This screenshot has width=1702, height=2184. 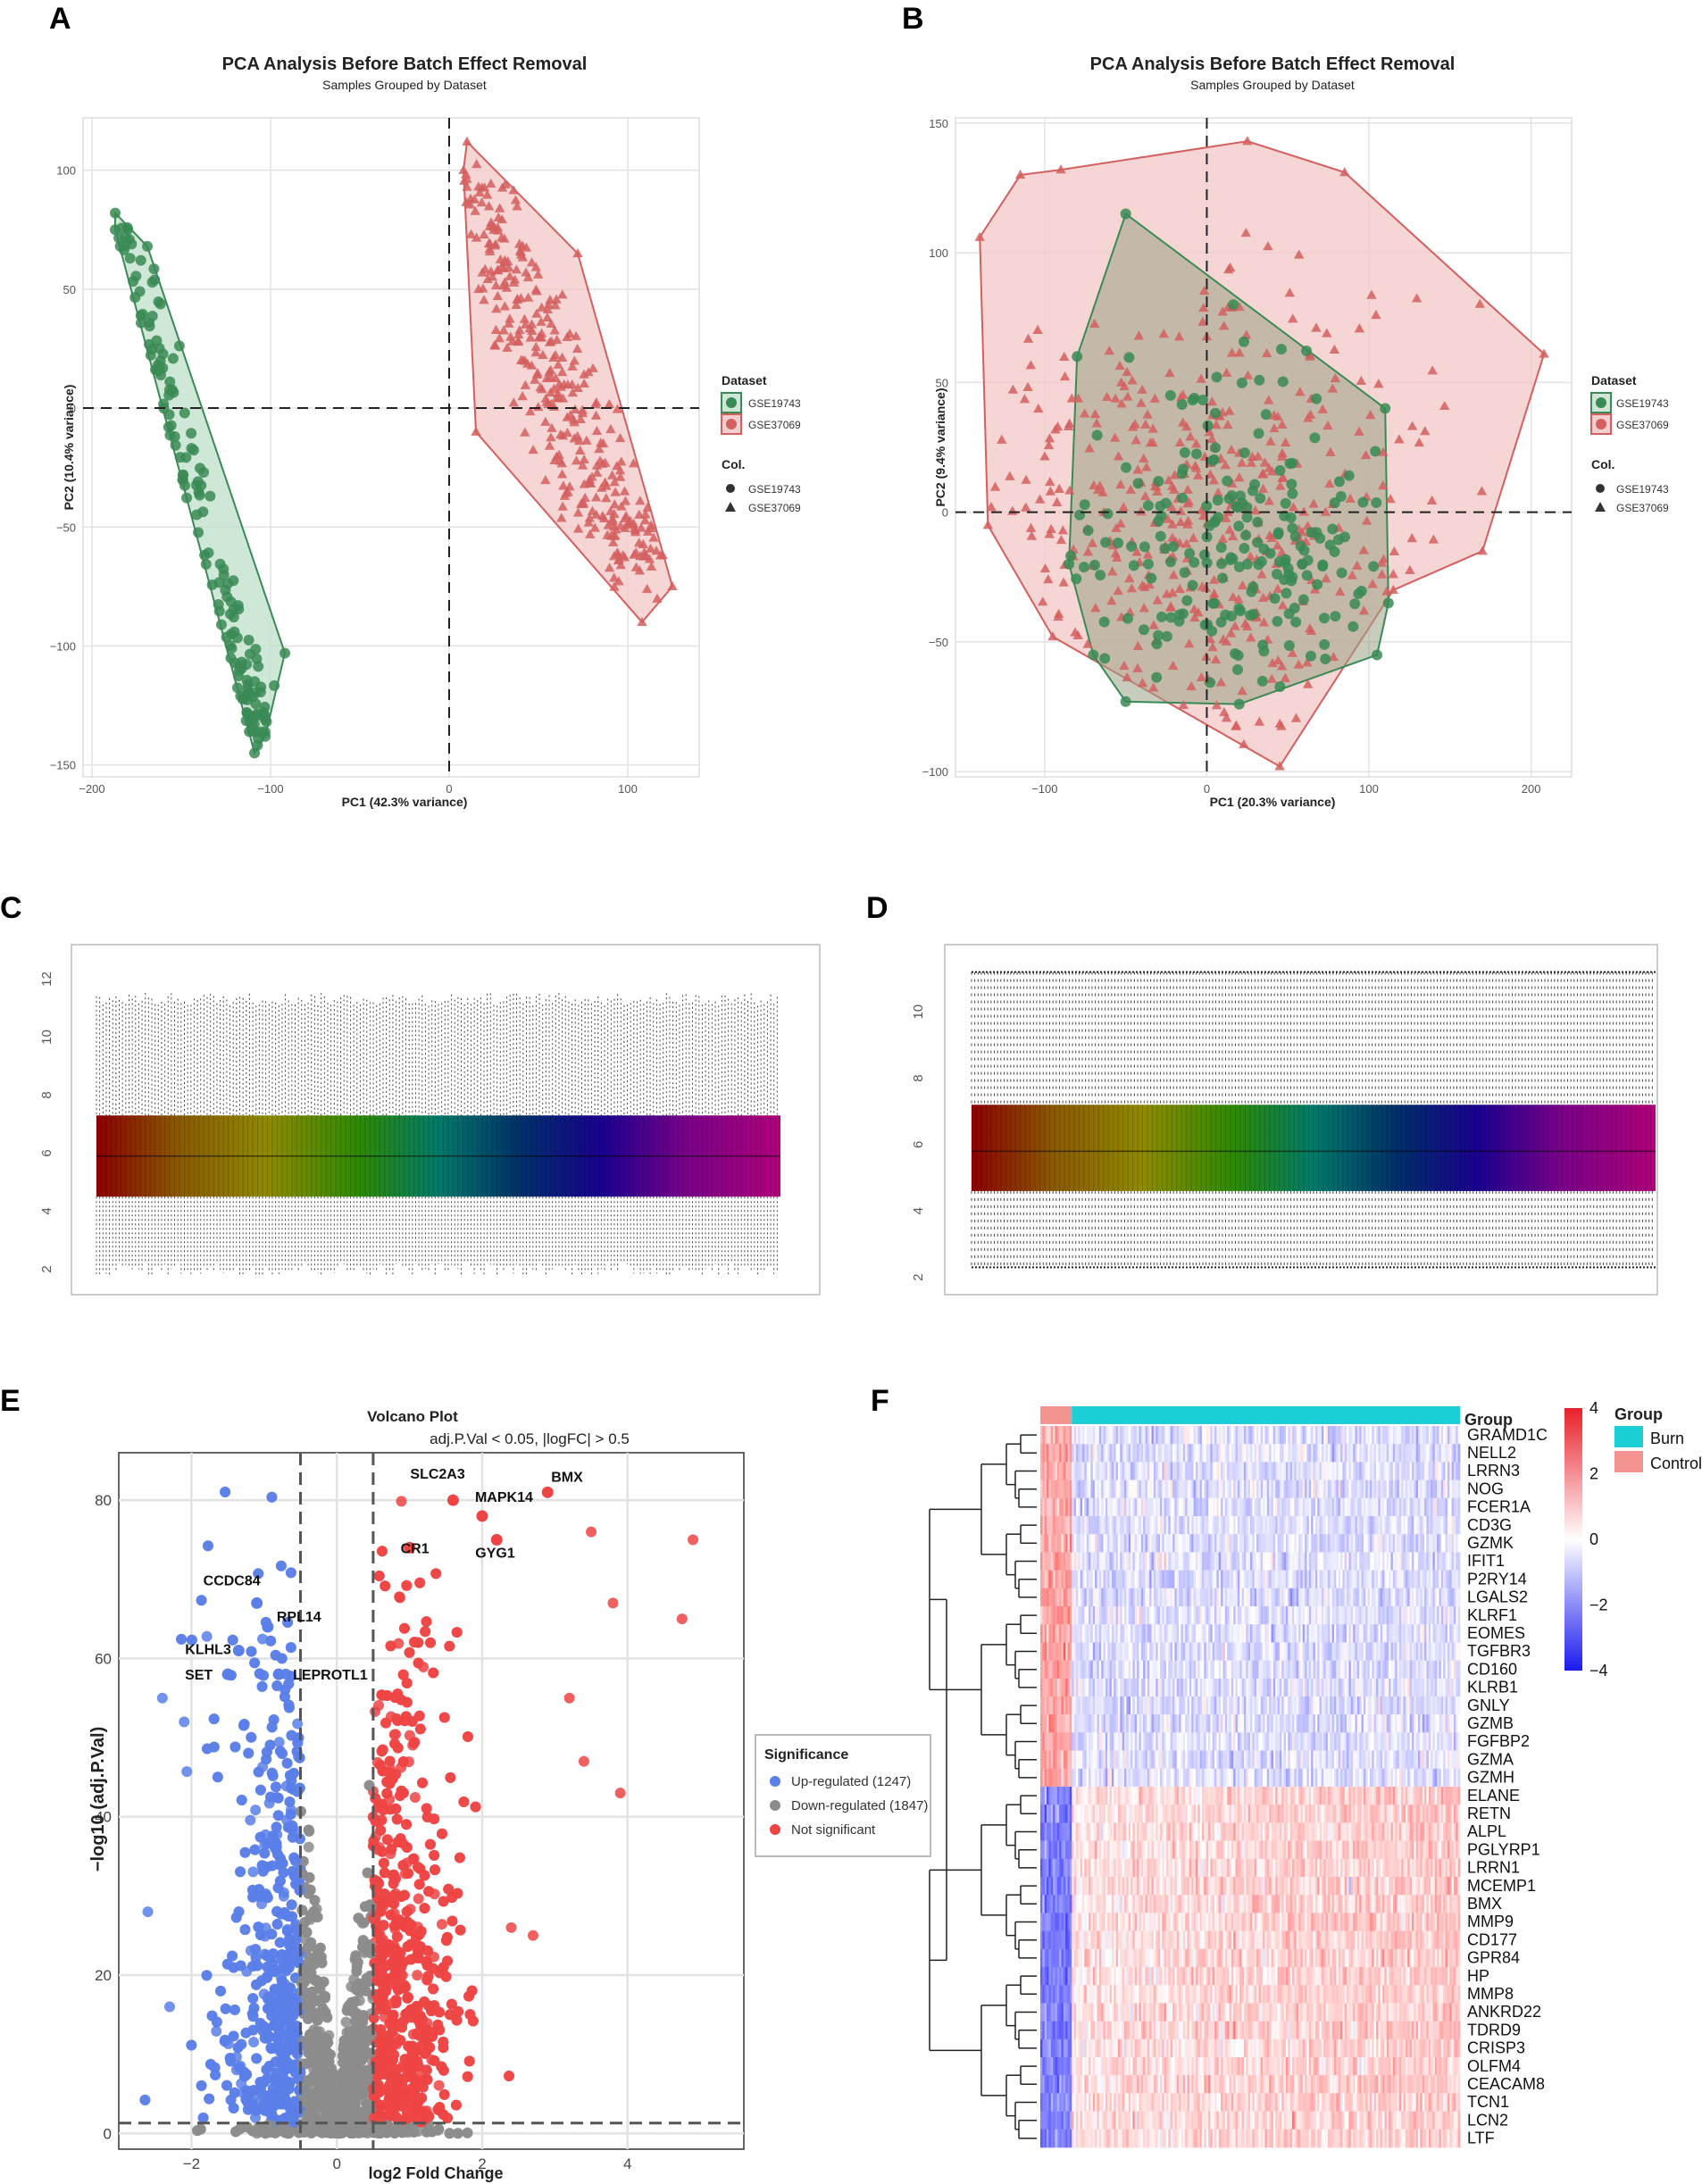 What do you see at coordinates (918, 1142) in the screenshot?
I see `boxplot-d-ticks: 2 4 6 8 10` at bounding box center [918, 1142].